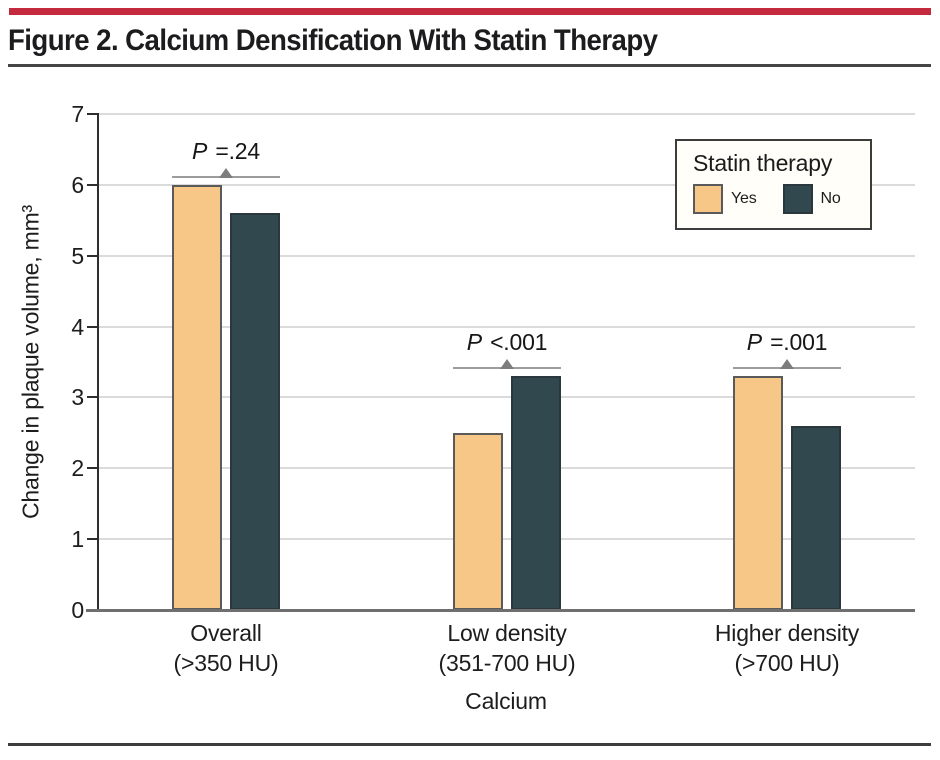 Image resolution: width=940 pixels, height=760 pixels. Describe the element at coordinates (774, 199) in the screenshot. I see `legend-items: Yes No` at that location.